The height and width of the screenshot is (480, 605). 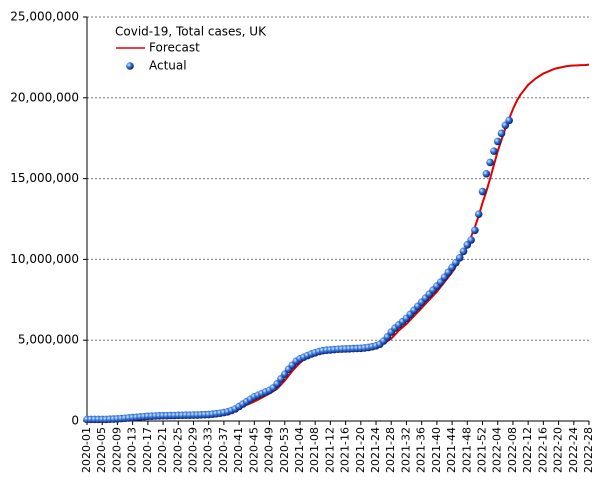 What do you see at coordinates (101, 450) in the screenshot?
I see `x-tick-label: 2020-05` at bounding box center [101, 450].